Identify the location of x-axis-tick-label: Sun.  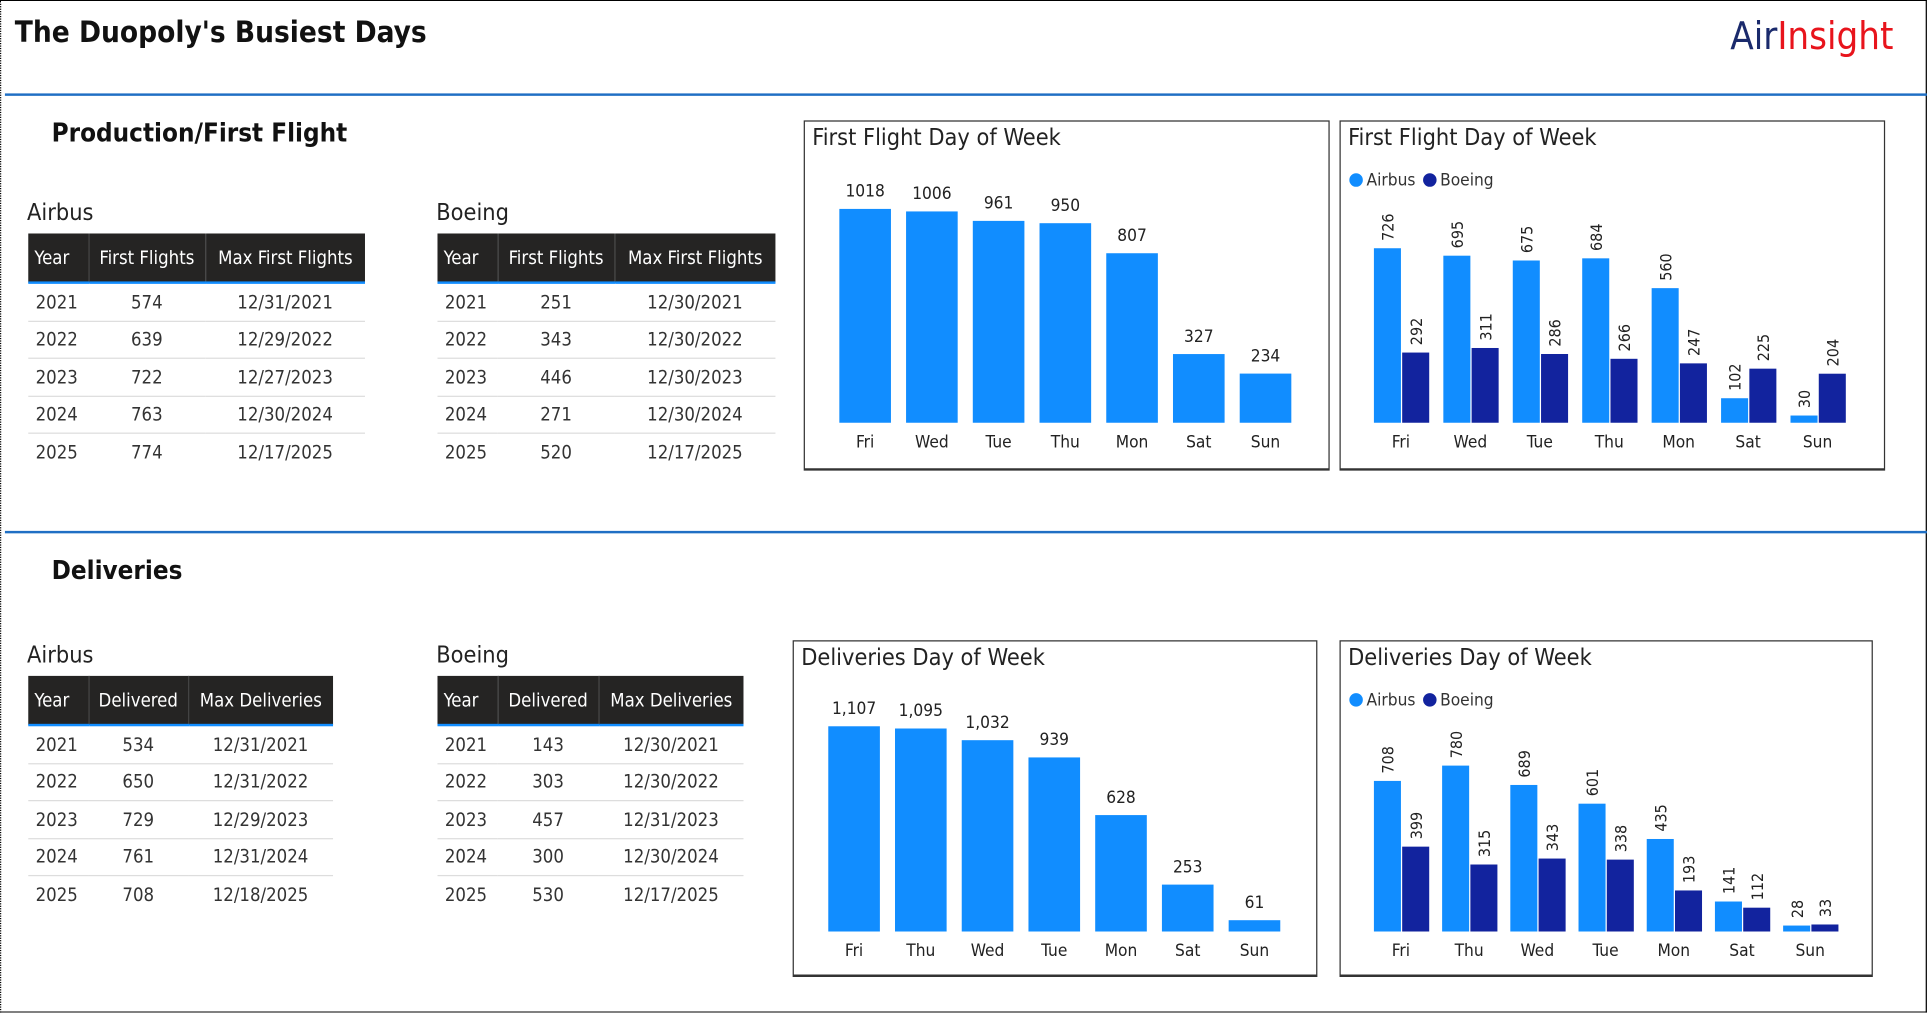
(1265, 442).